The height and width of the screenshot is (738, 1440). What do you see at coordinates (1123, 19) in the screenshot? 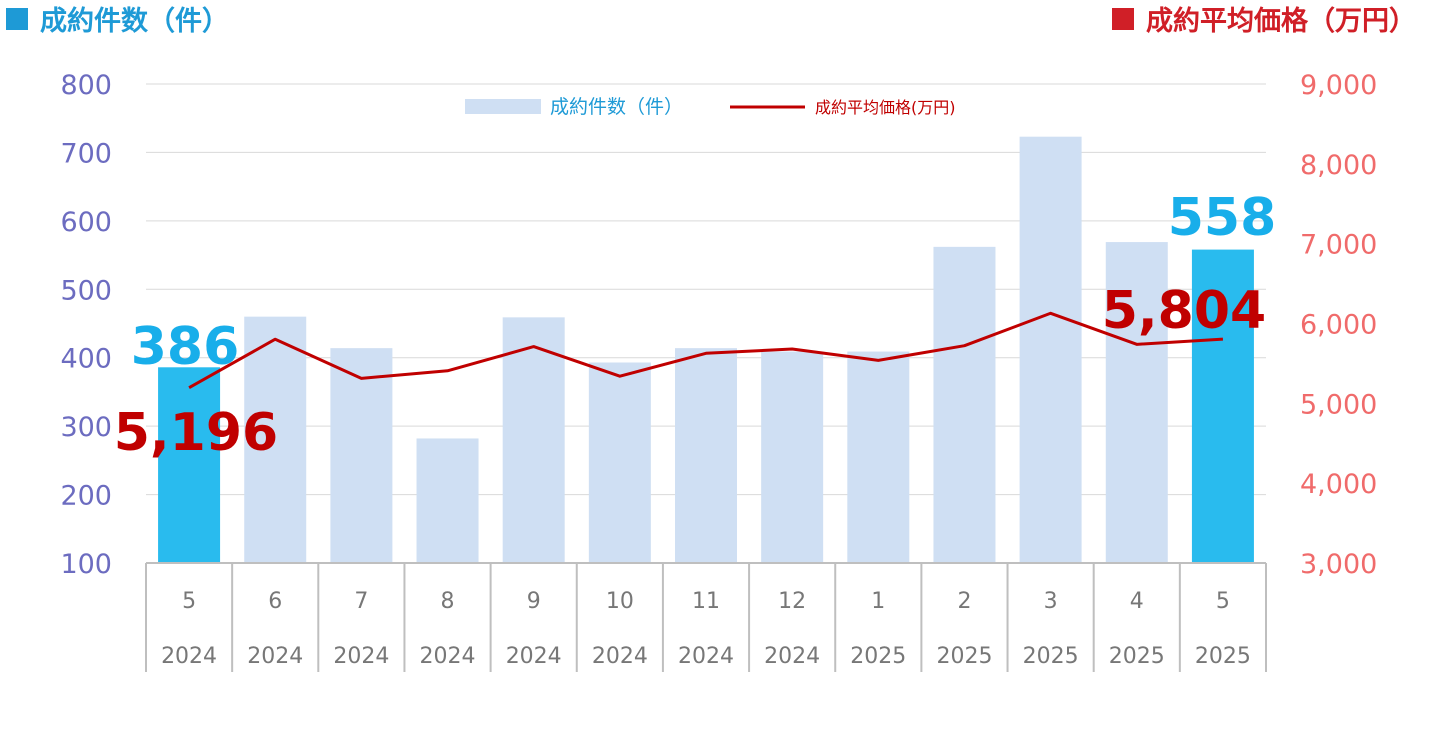
I see `right-axis-title-marker` at bounding box center [1123, 19].